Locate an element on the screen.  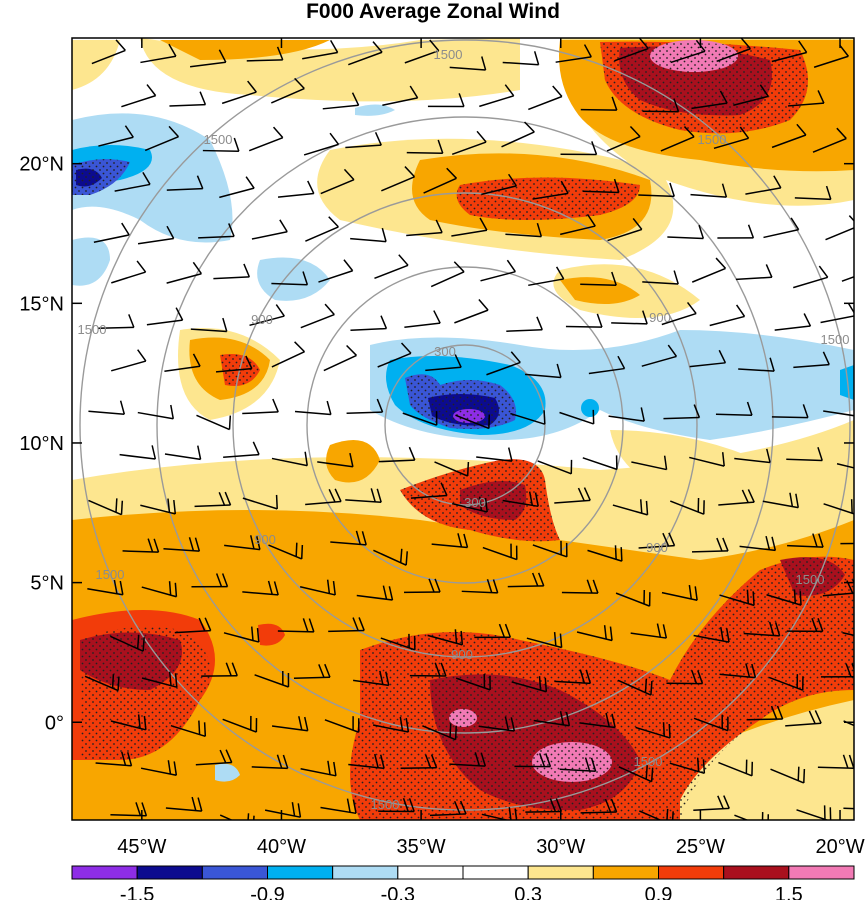
ring-label: 900 is located at coordinates (462, 654).